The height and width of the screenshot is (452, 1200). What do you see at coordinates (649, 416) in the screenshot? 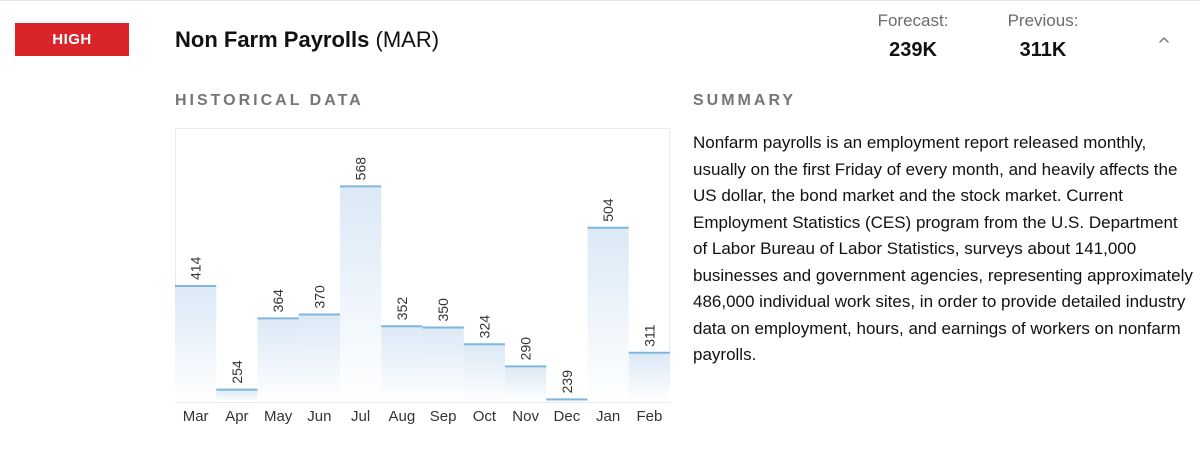
I see `tick-label-feb: Feb` at bounding box center [649, 416].